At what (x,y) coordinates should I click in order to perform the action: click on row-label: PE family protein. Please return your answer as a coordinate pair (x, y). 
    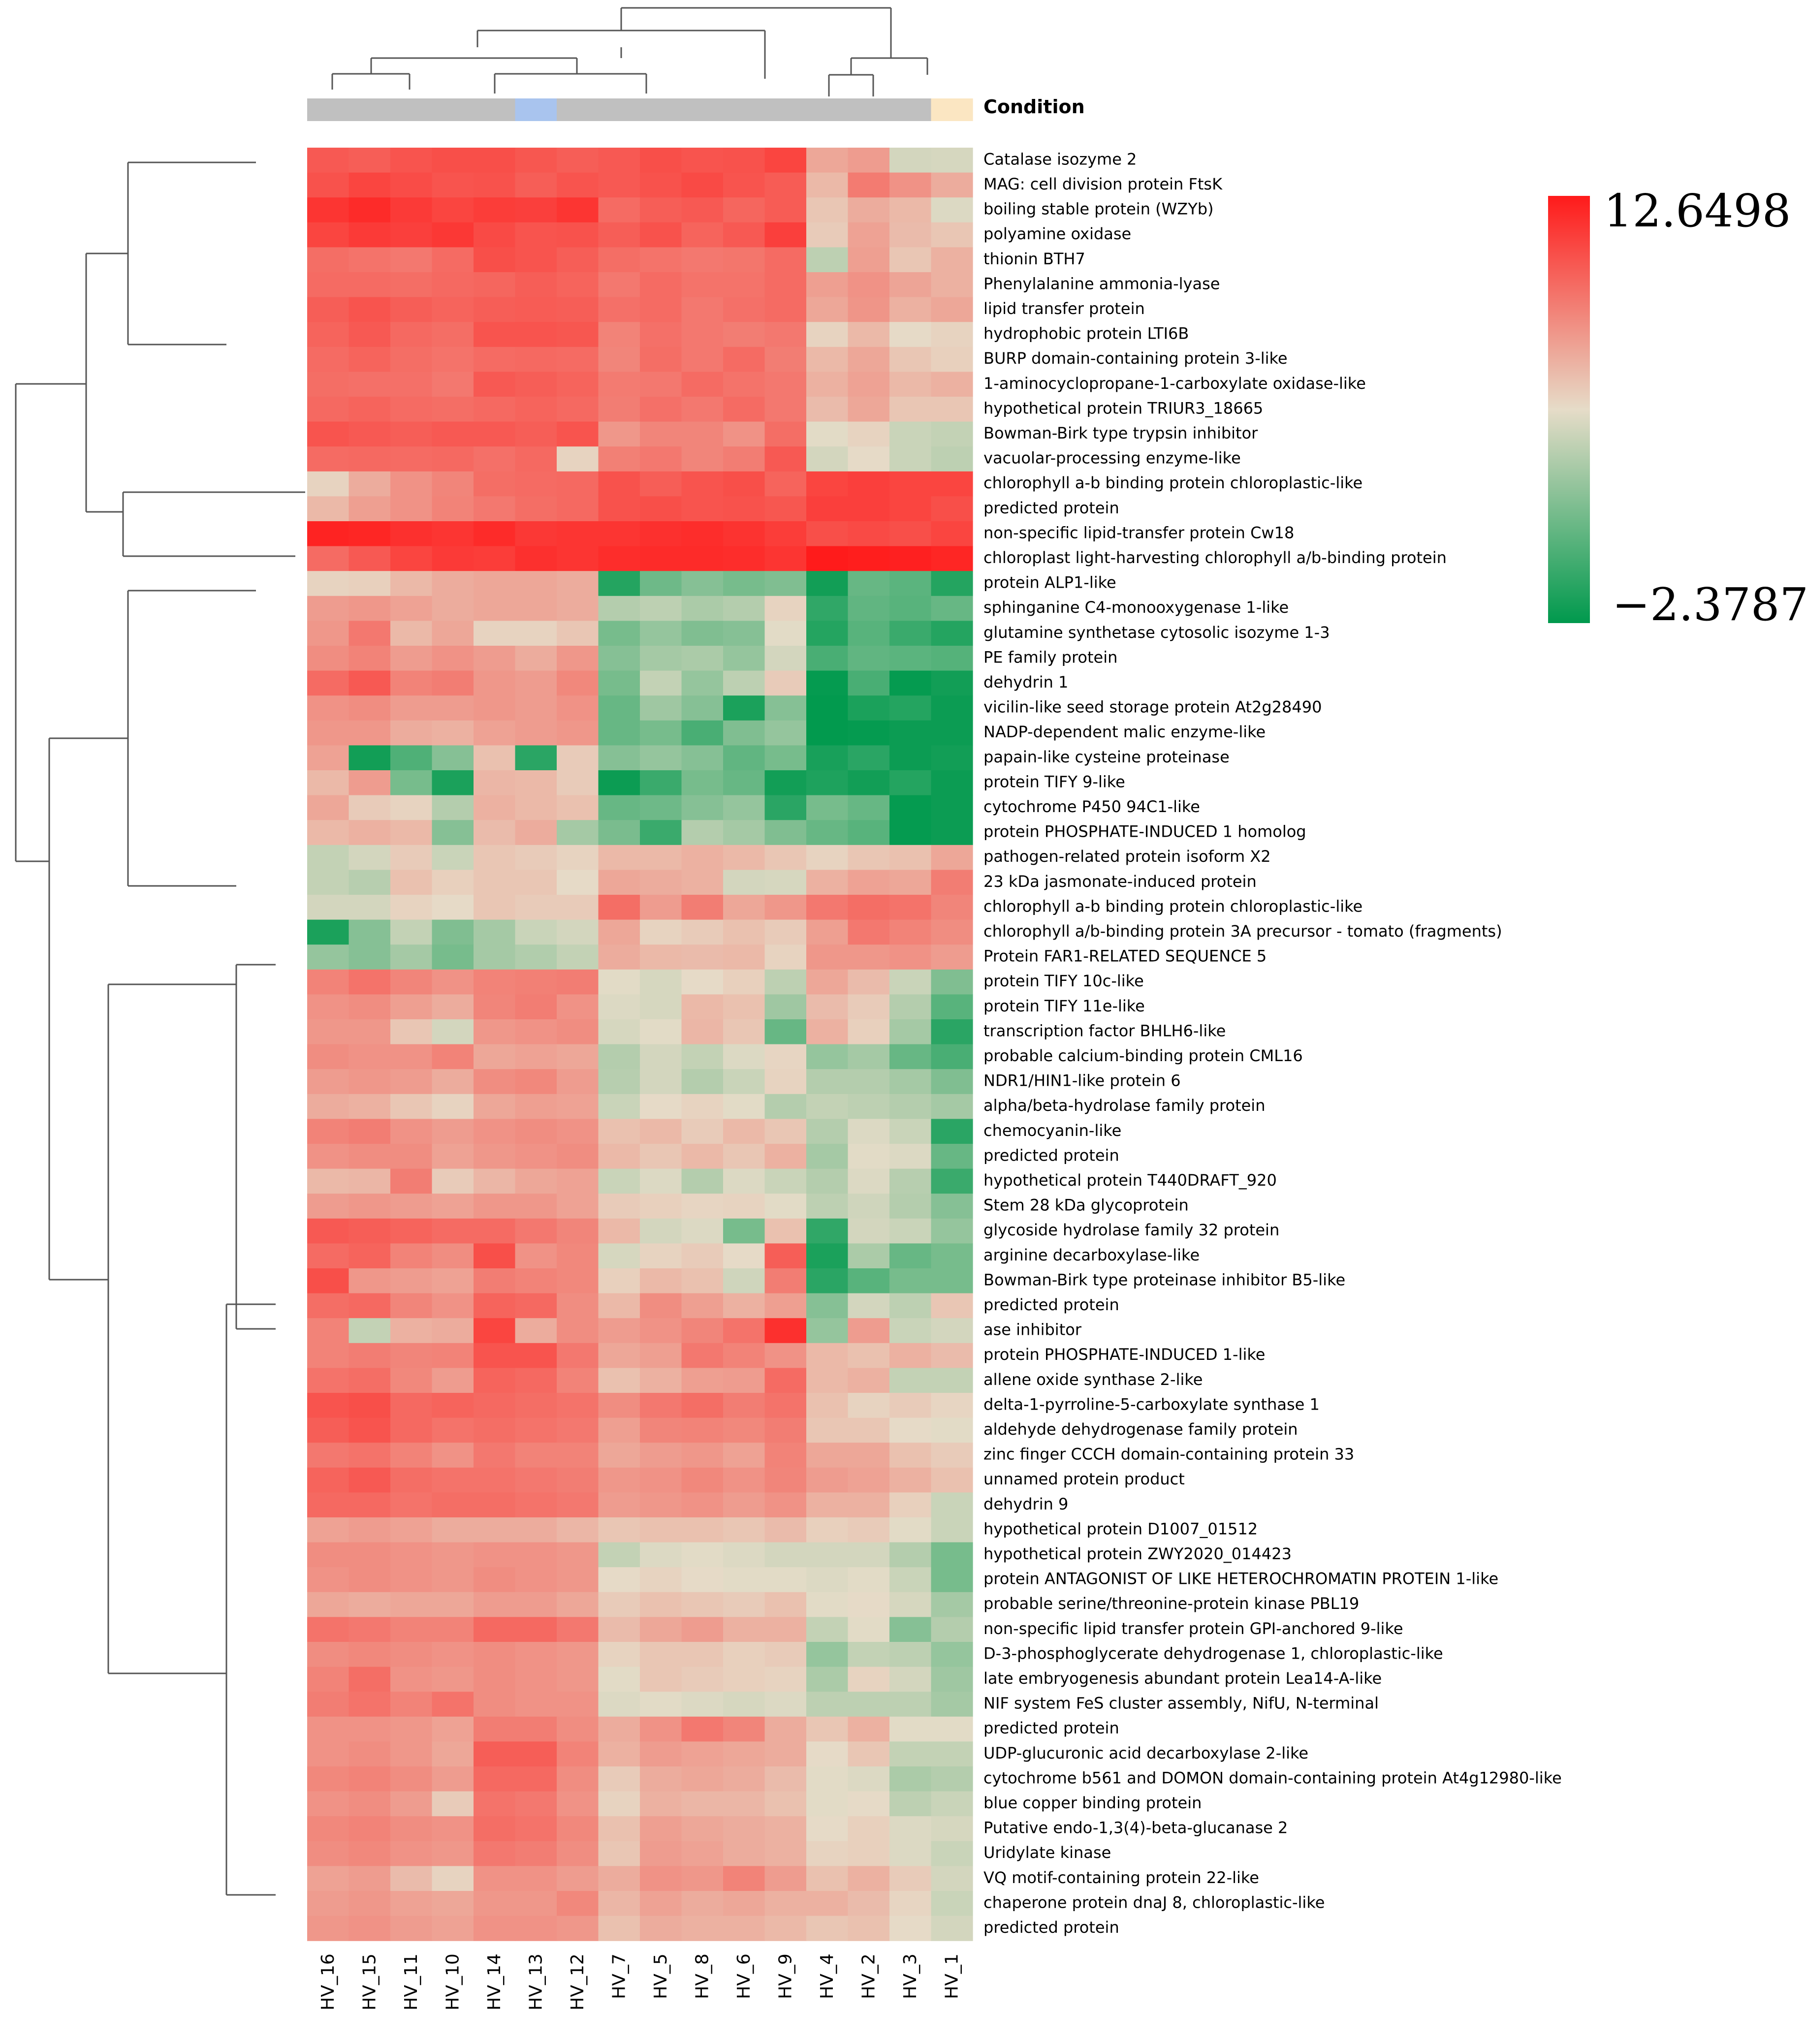
    Looking at the image, I should click on (1050, 657).